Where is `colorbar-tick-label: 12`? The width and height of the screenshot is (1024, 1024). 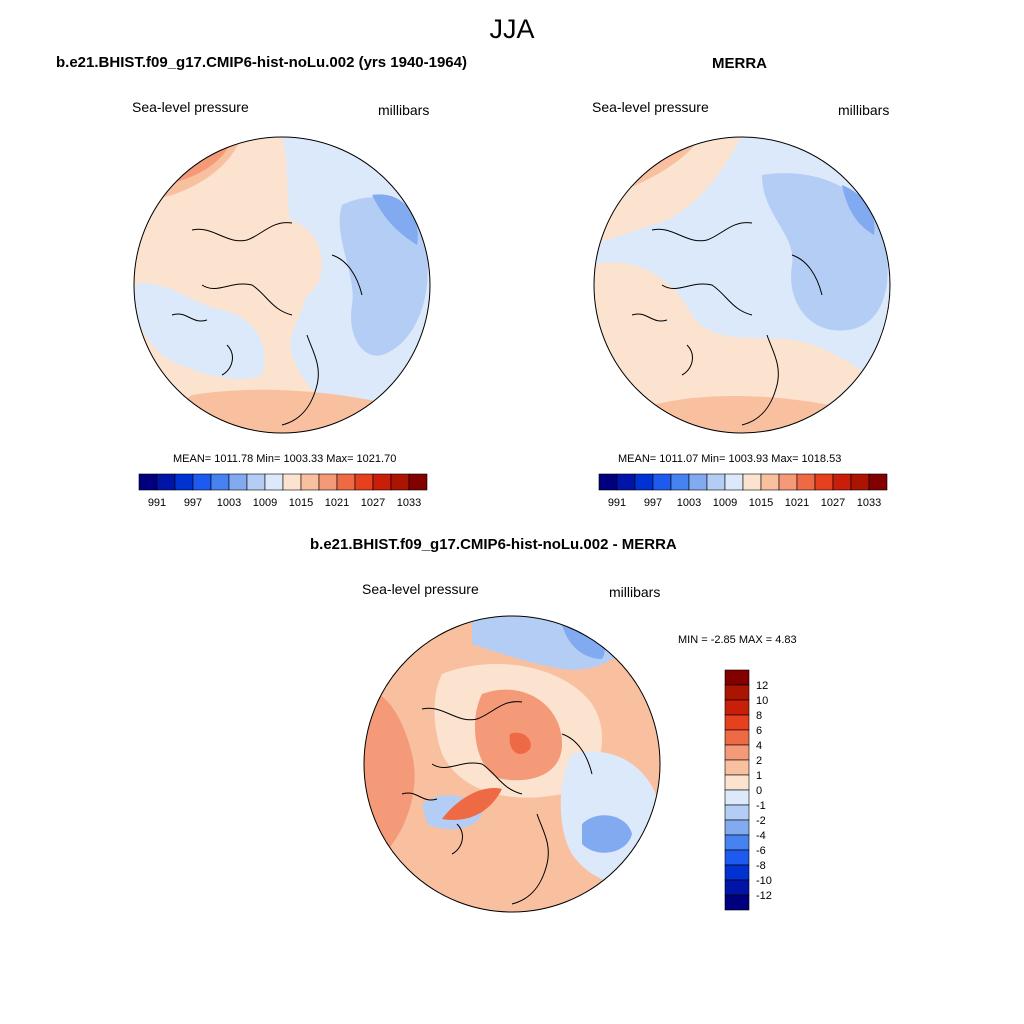 colorbar-tick-label: 12 is located at coordinates (762, 686).